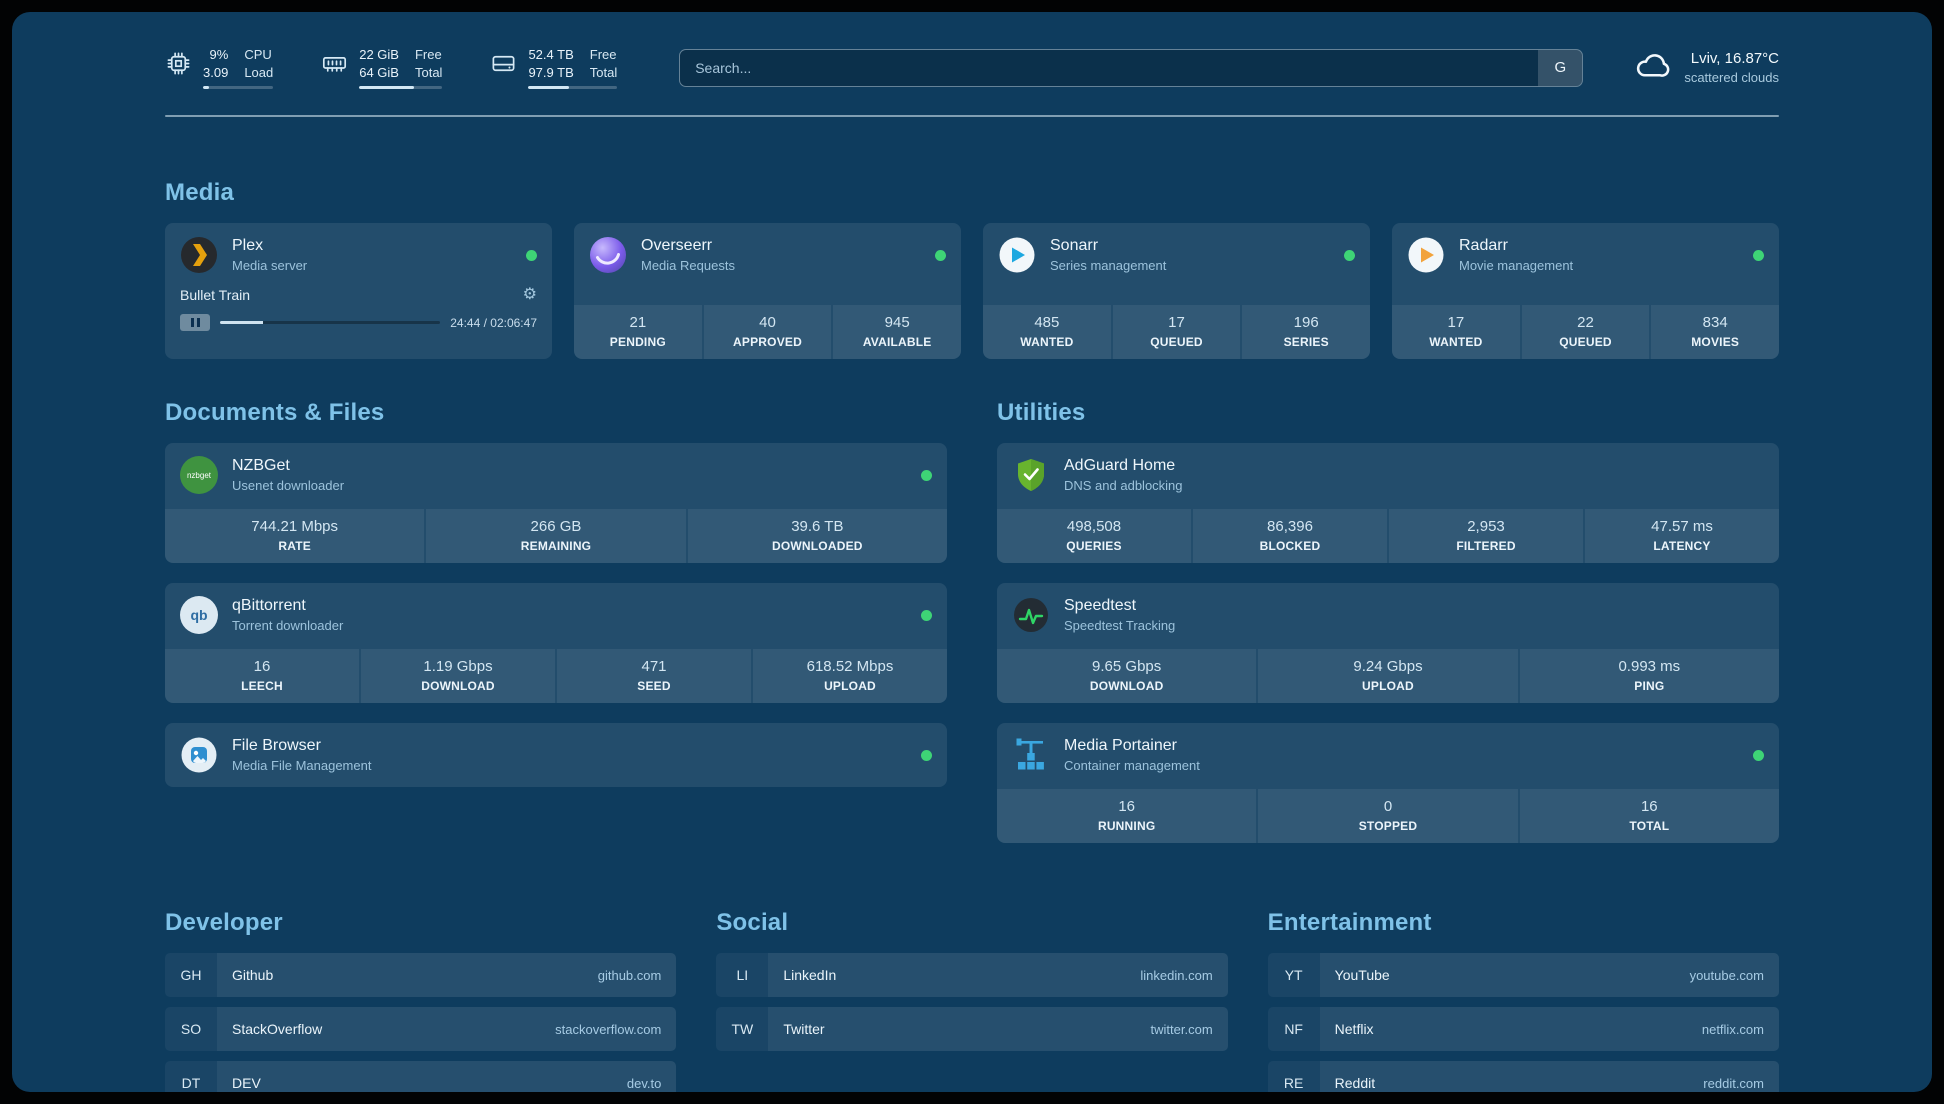  What do you see at coordinates (1126, 826) in the screenshot?
I see `stat-label: RUNNING` at bounding box center [1126, 826].